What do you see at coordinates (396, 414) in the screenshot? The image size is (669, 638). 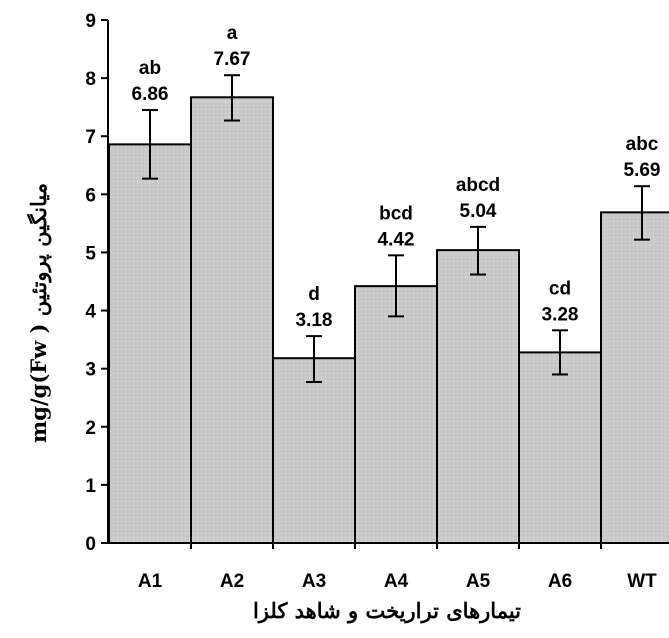 I see `bar-a4` at bounding box center [396, 414].